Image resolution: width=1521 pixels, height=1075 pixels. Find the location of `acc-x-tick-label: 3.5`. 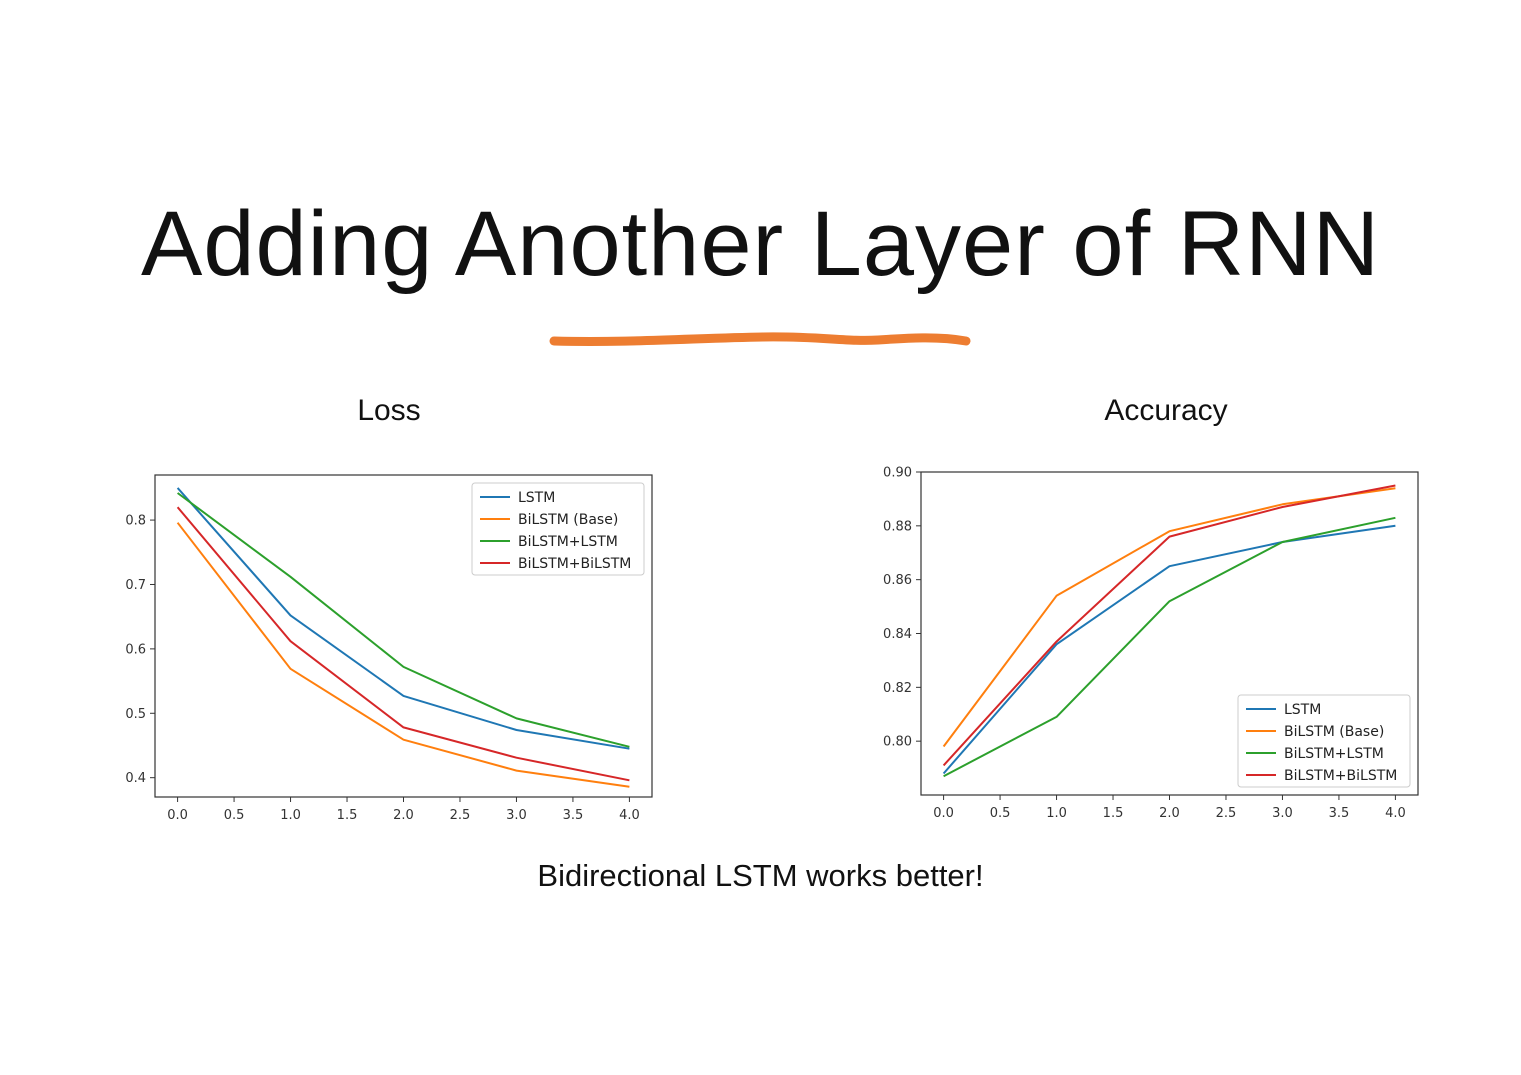

acc-x-tick-label: 3.5 is located at coordinates (1339, 813).